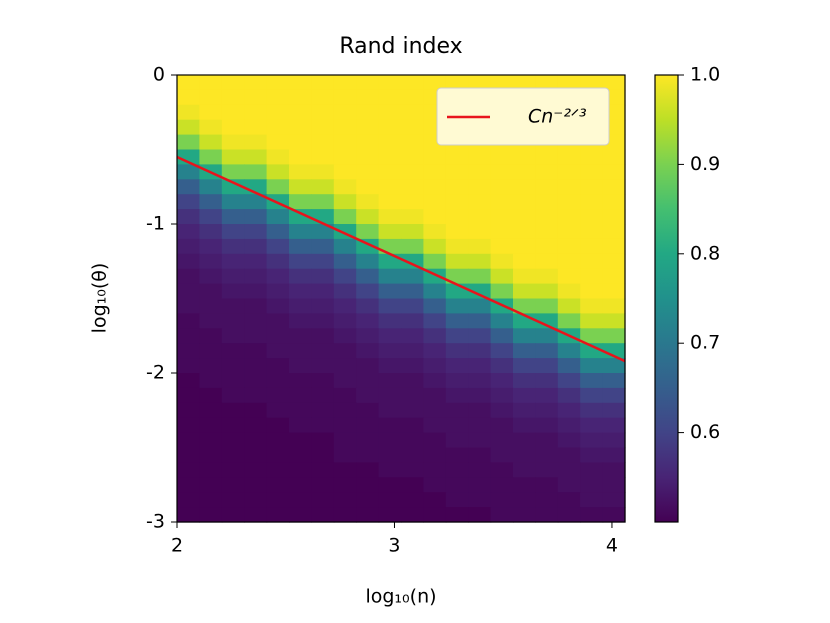  Describe the element at coordinates (159, 75) in the screenshot. I see `y-tick-label: 0` at that location.